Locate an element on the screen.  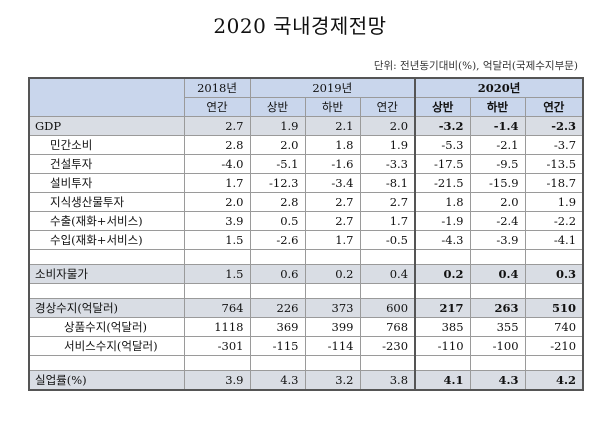
cell: 600 is located at coordinates (387, 308).